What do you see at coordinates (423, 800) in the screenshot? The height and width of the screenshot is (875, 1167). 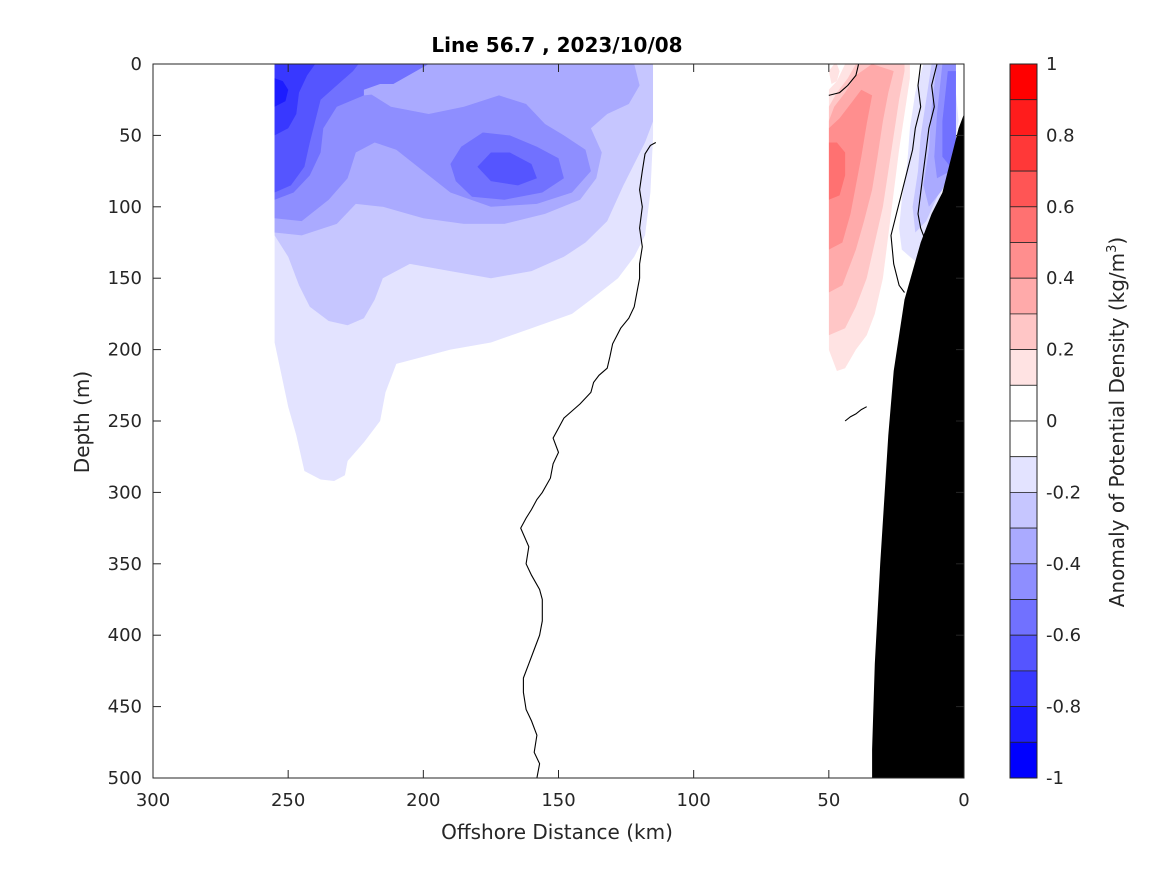 I see `x-tick-label: 200` at bounding box center [423, 800].